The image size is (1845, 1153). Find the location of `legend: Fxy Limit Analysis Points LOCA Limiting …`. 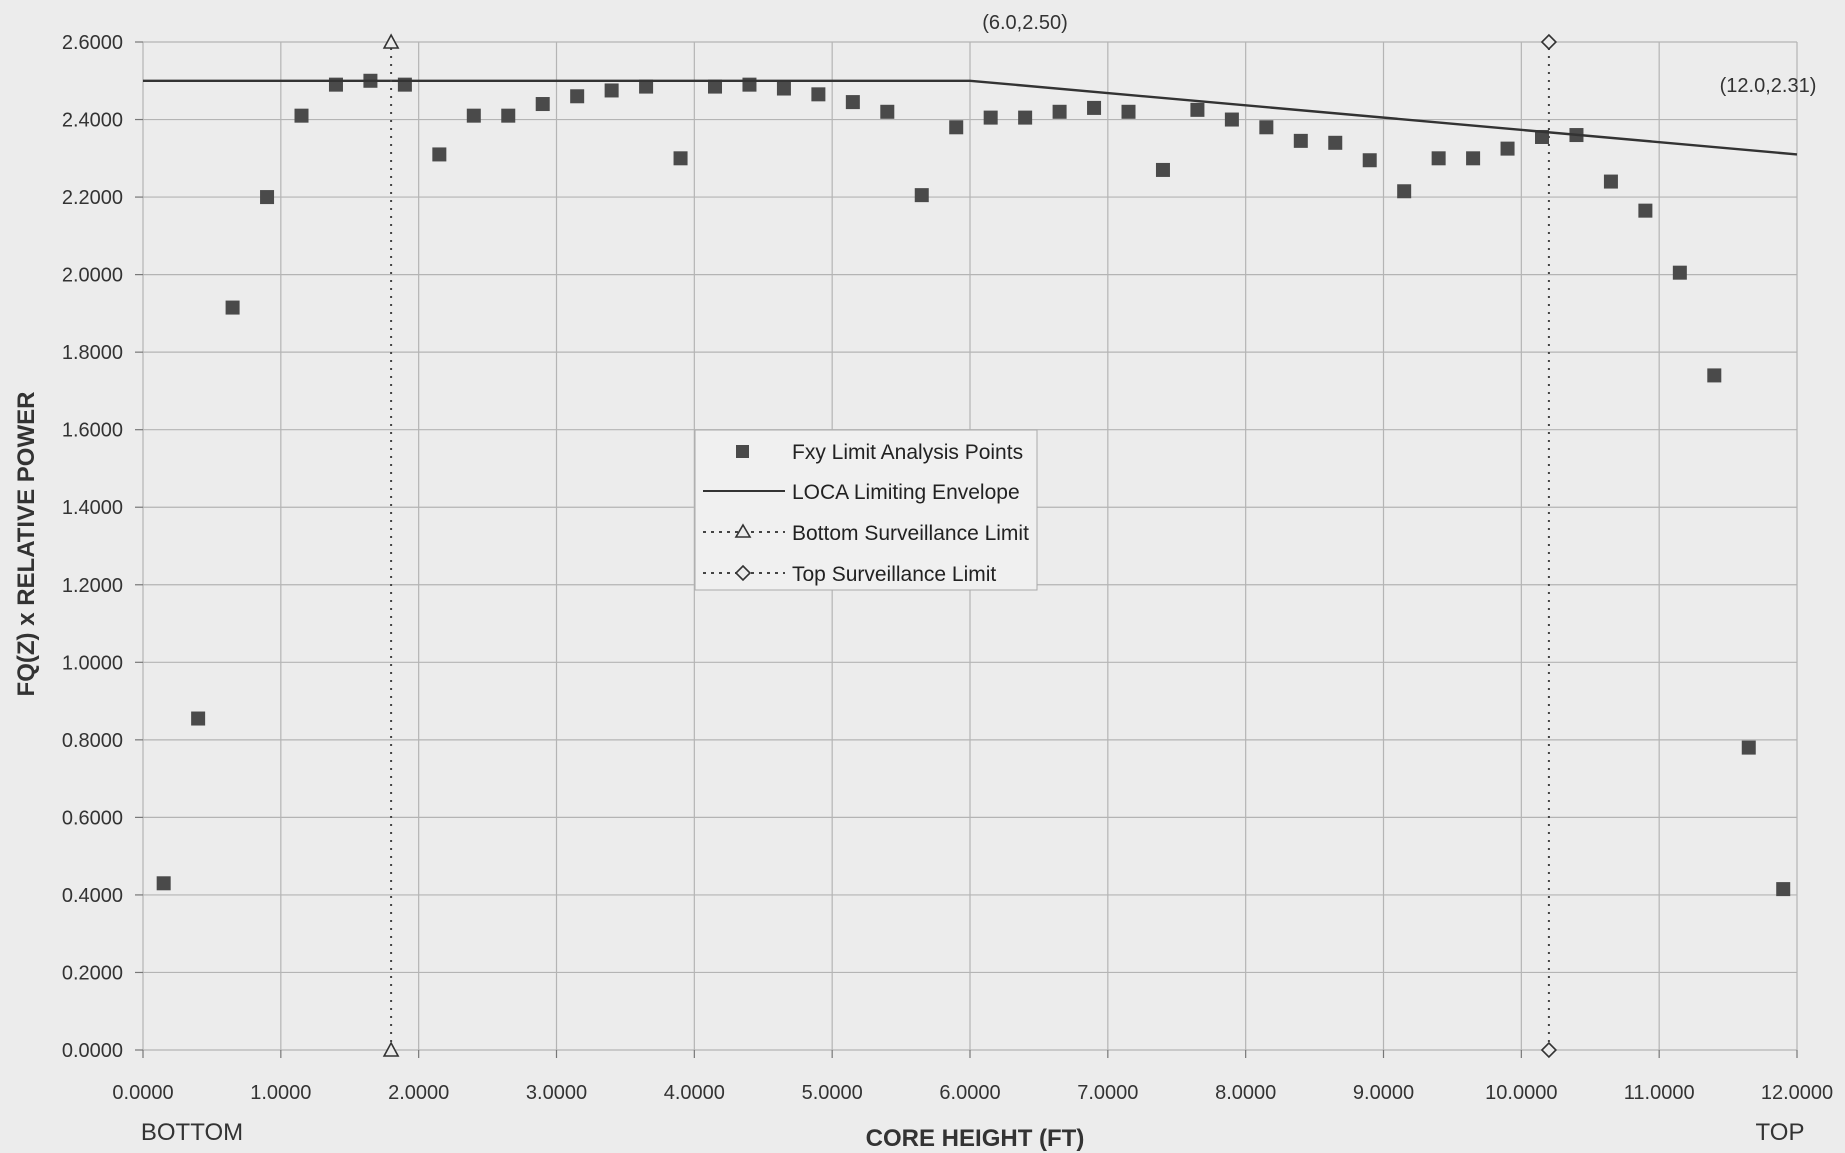

legend: Fxy Limit Analysis Points LOCA Limiting … is located at coordinates (866, 510).